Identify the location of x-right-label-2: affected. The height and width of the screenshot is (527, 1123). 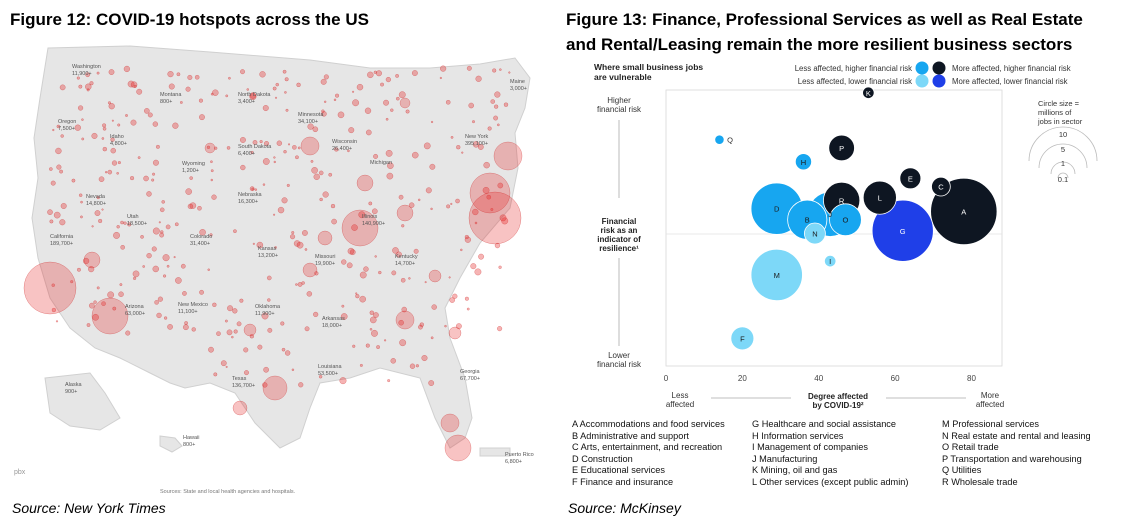
(990, 404).